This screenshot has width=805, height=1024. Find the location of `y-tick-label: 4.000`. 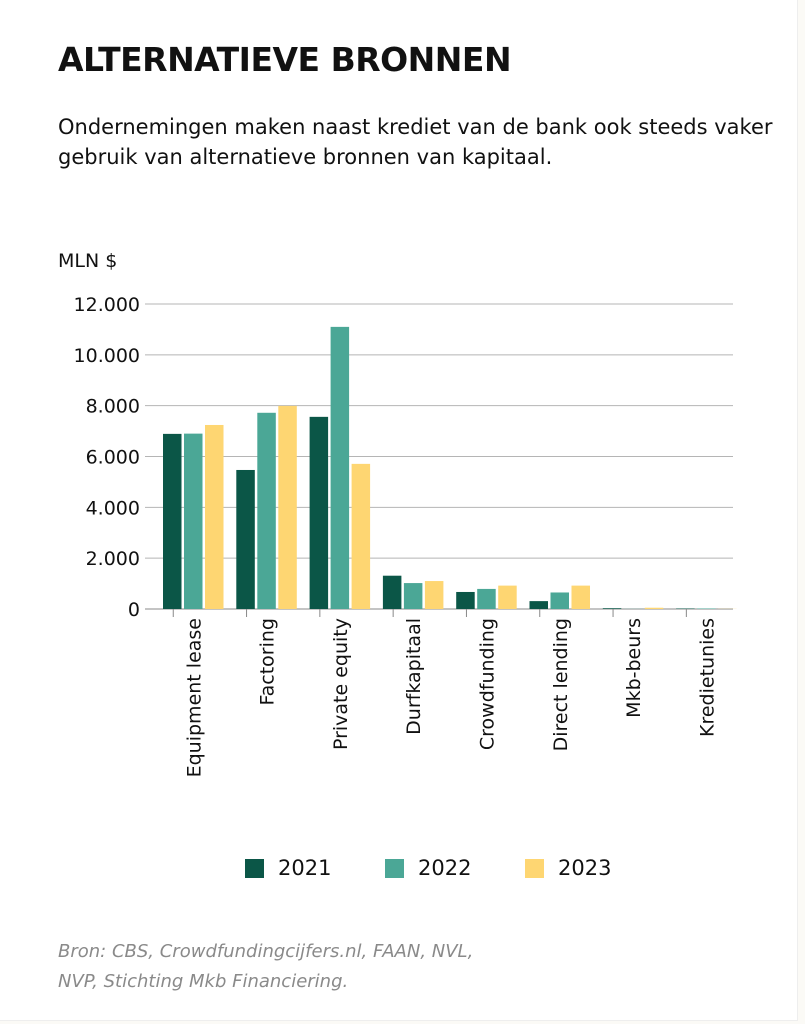

y-tick-label: 4.000 is located at coordinates (113, 508).